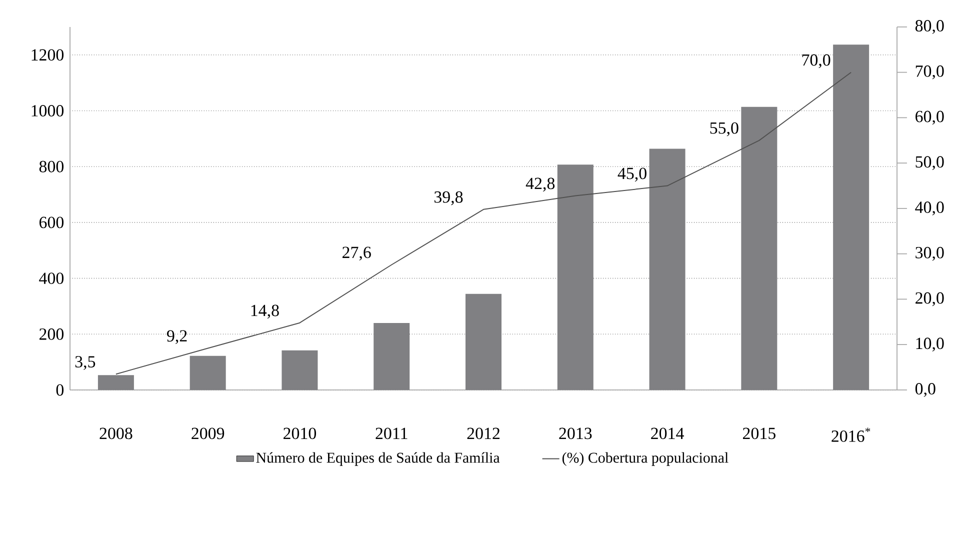  What do you see at coordinates (52, 334) in the screenshot?
I see `y-tick-label: 200` at bounding box center [52, 334].